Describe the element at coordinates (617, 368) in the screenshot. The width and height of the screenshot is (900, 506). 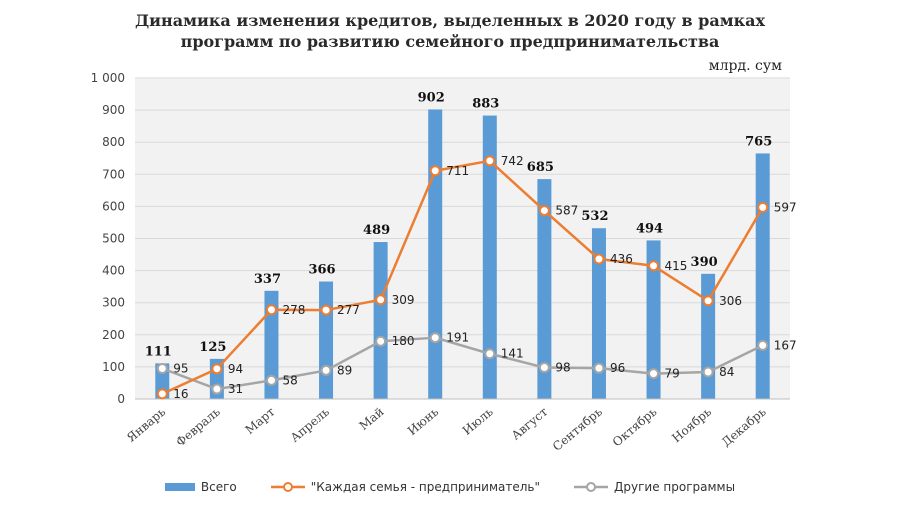
I see `data-label-other: 96` at that location.